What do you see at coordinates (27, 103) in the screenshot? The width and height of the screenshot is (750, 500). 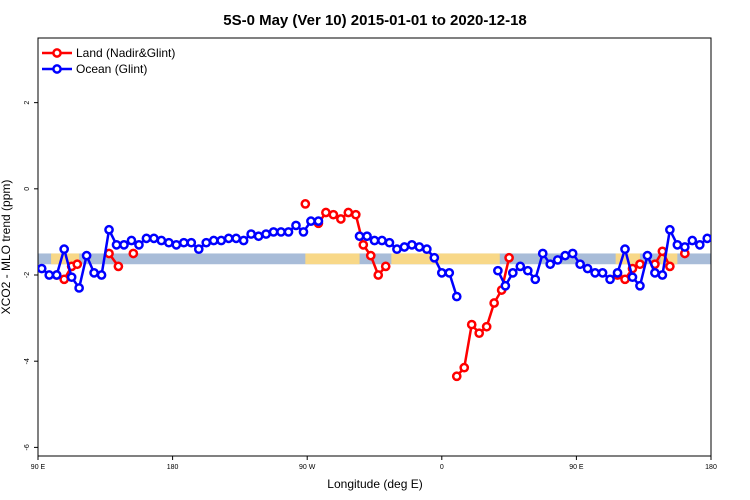 I see `y-tick-label: 2` at bounding box center [27, 103].